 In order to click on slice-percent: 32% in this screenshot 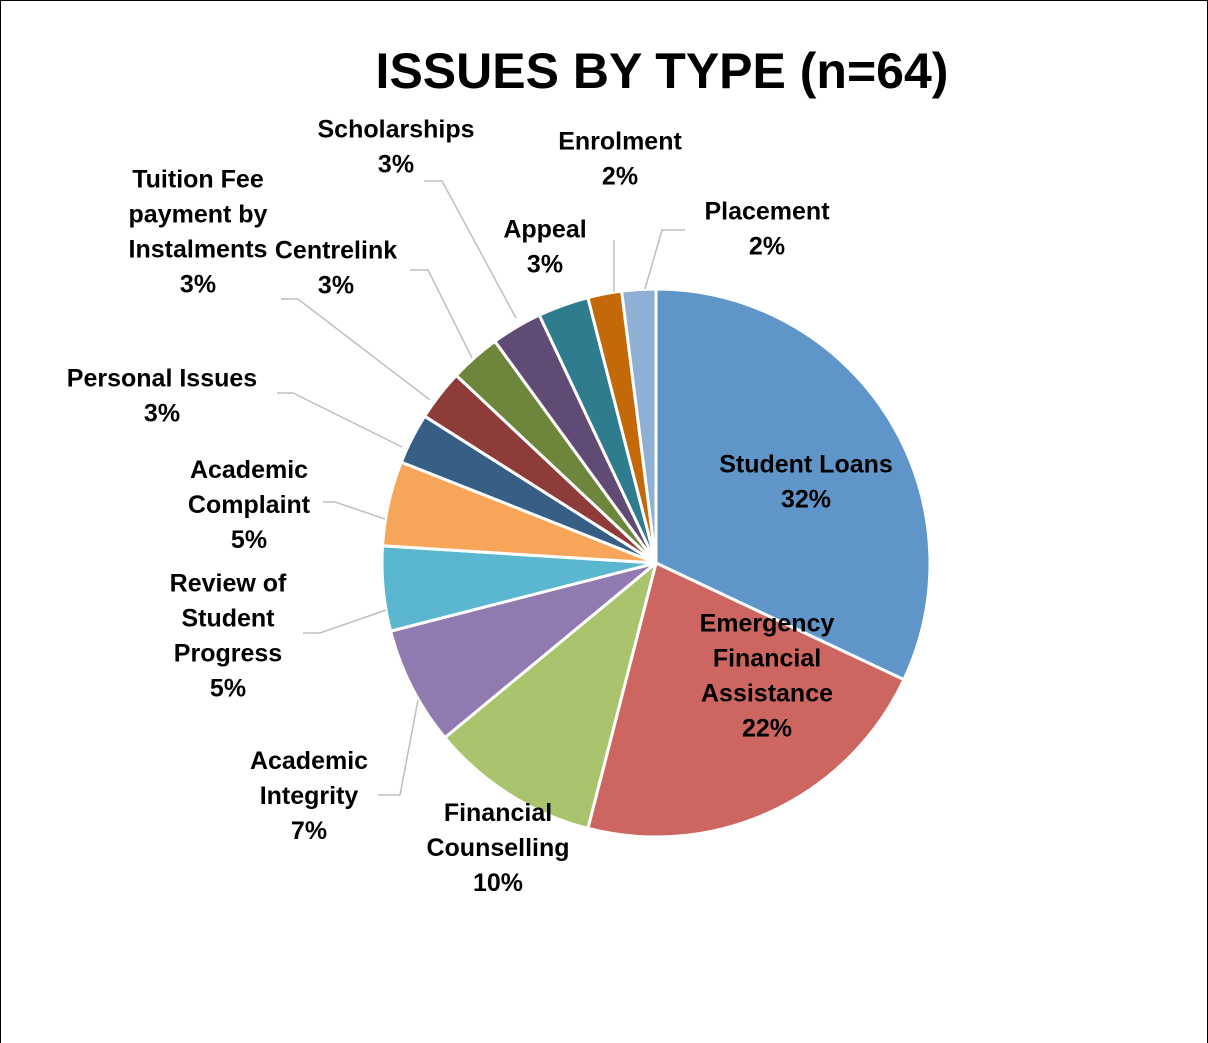, I will do `click(806, 500)`.